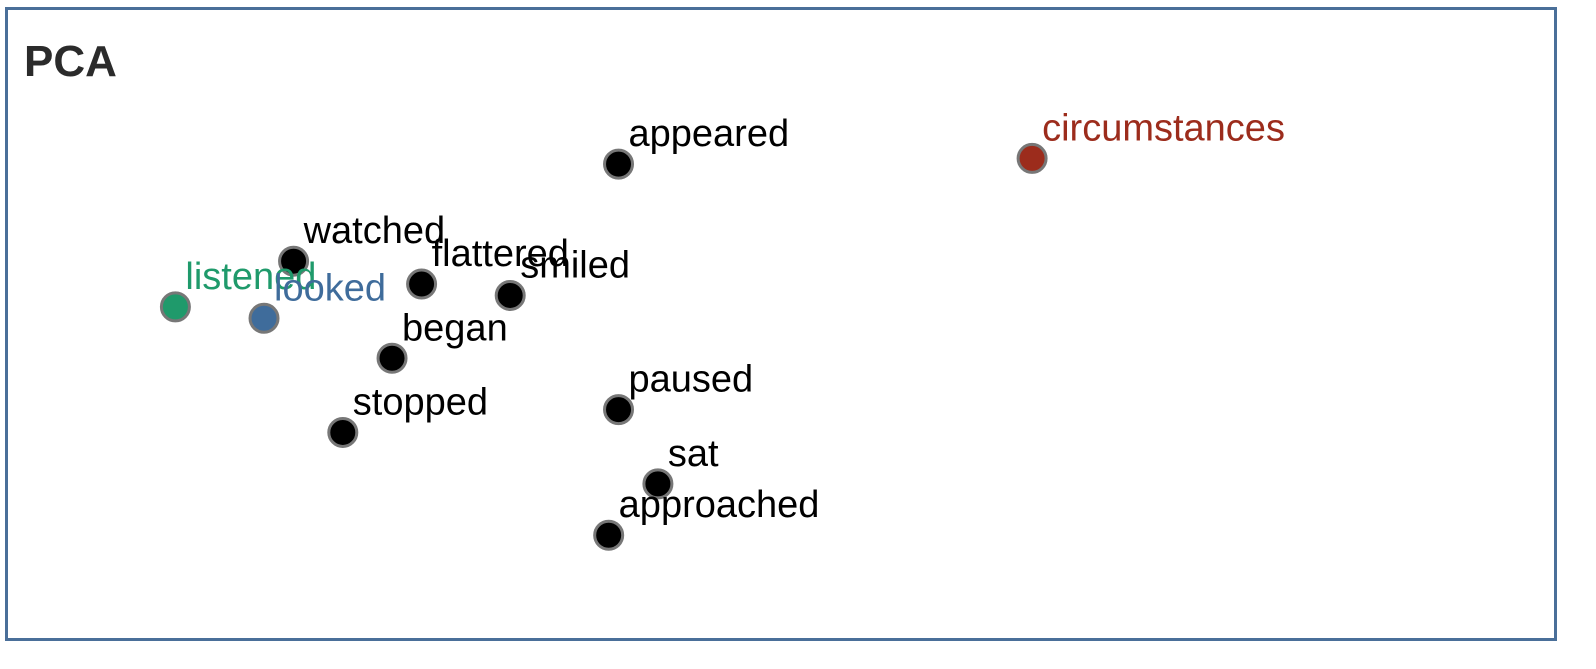  I want to click on point-watched, so click(294, 261).